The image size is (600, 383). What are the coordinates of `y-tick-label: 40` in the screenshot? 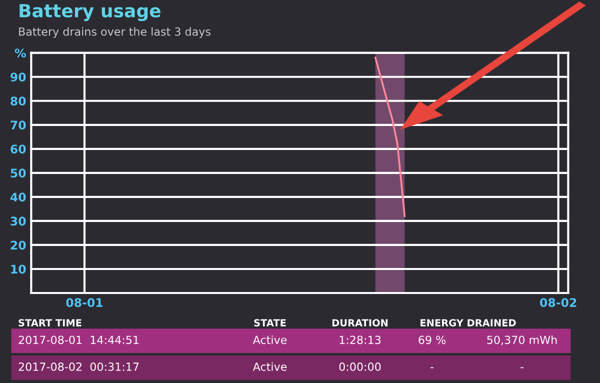 It's located at (18, 197).